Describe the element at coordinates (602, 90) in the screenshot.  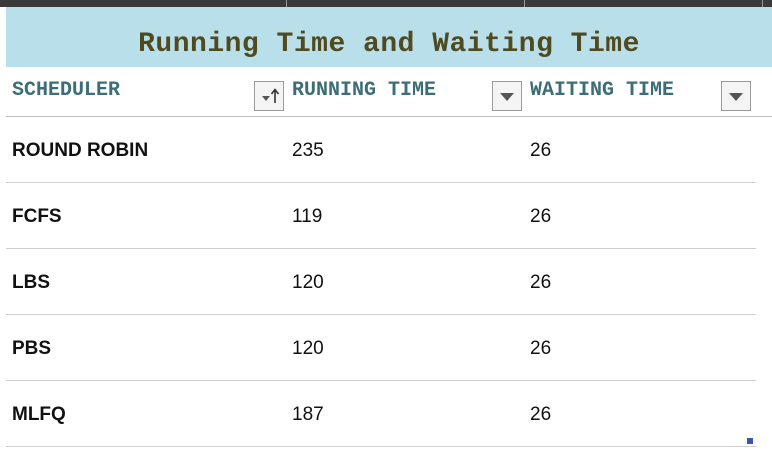
I see `column-header-waiting-time: WAITING TIME` at that location.